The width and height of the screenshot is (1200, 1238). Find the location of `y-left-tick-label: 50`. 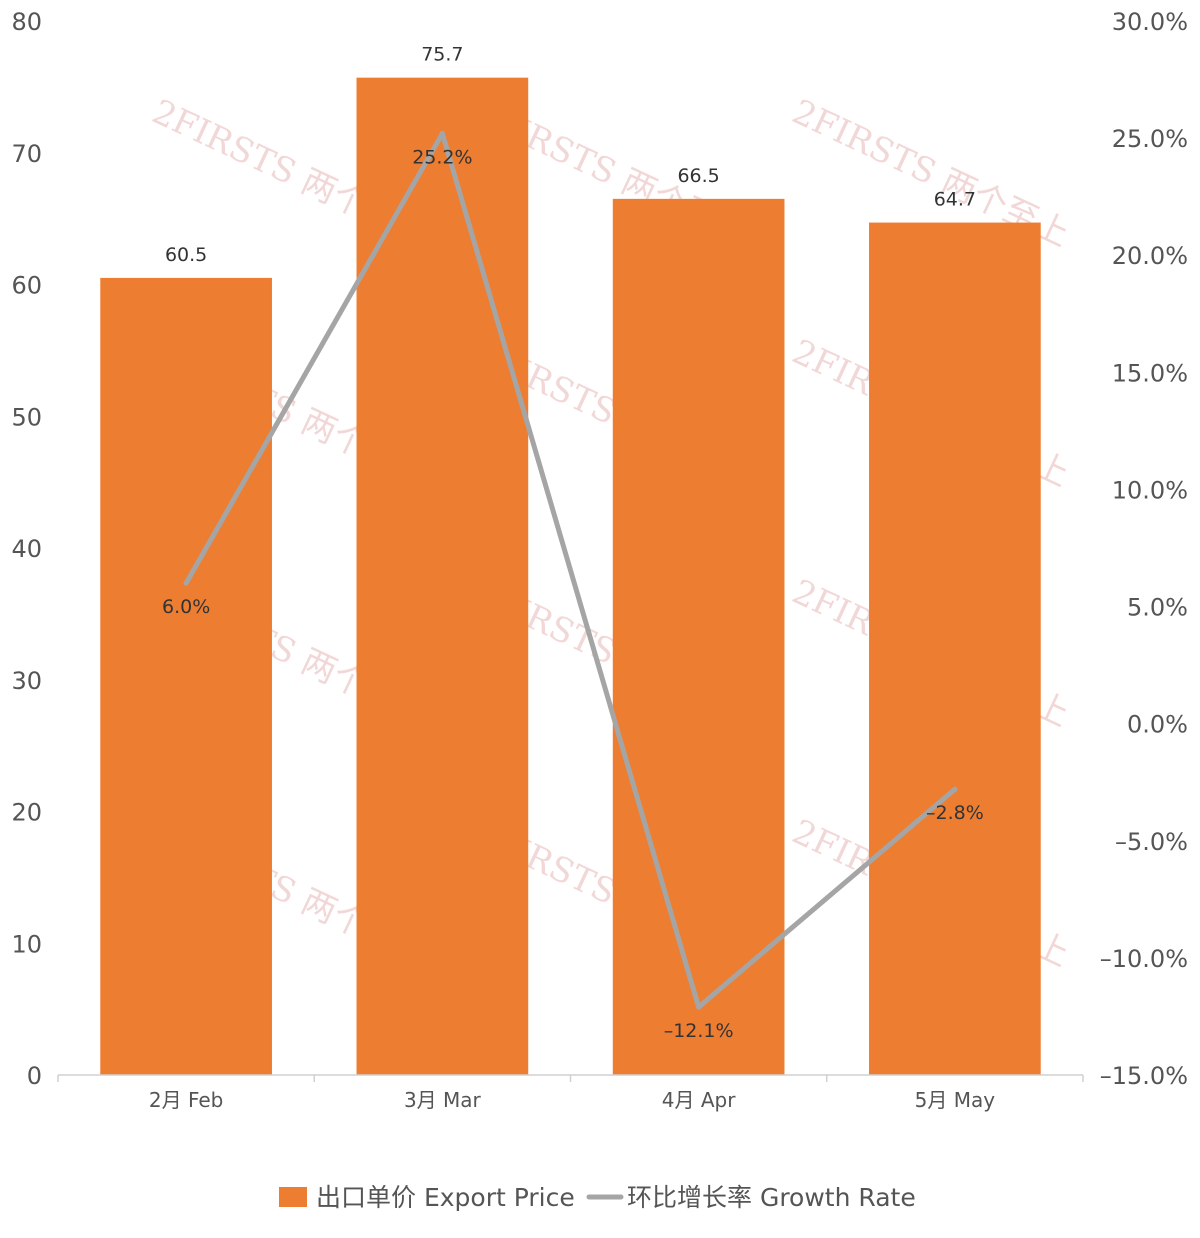

y-left-tick-label: 50 is located at coordinates (26, 417).